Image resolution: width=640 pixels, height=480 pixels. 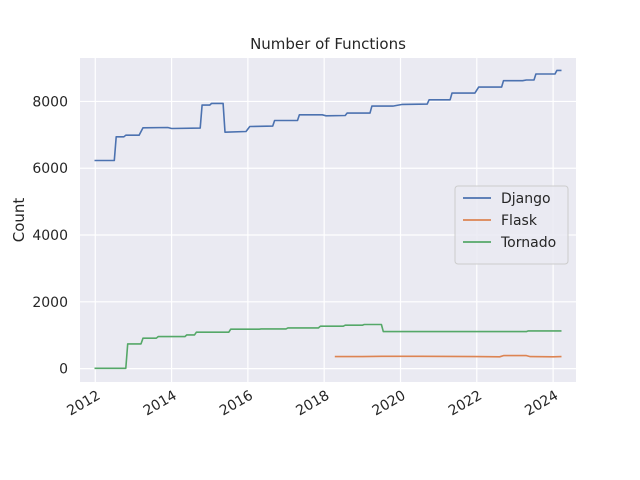 I want to click on y-tick-label: 2000, so click(x=50, y=303).